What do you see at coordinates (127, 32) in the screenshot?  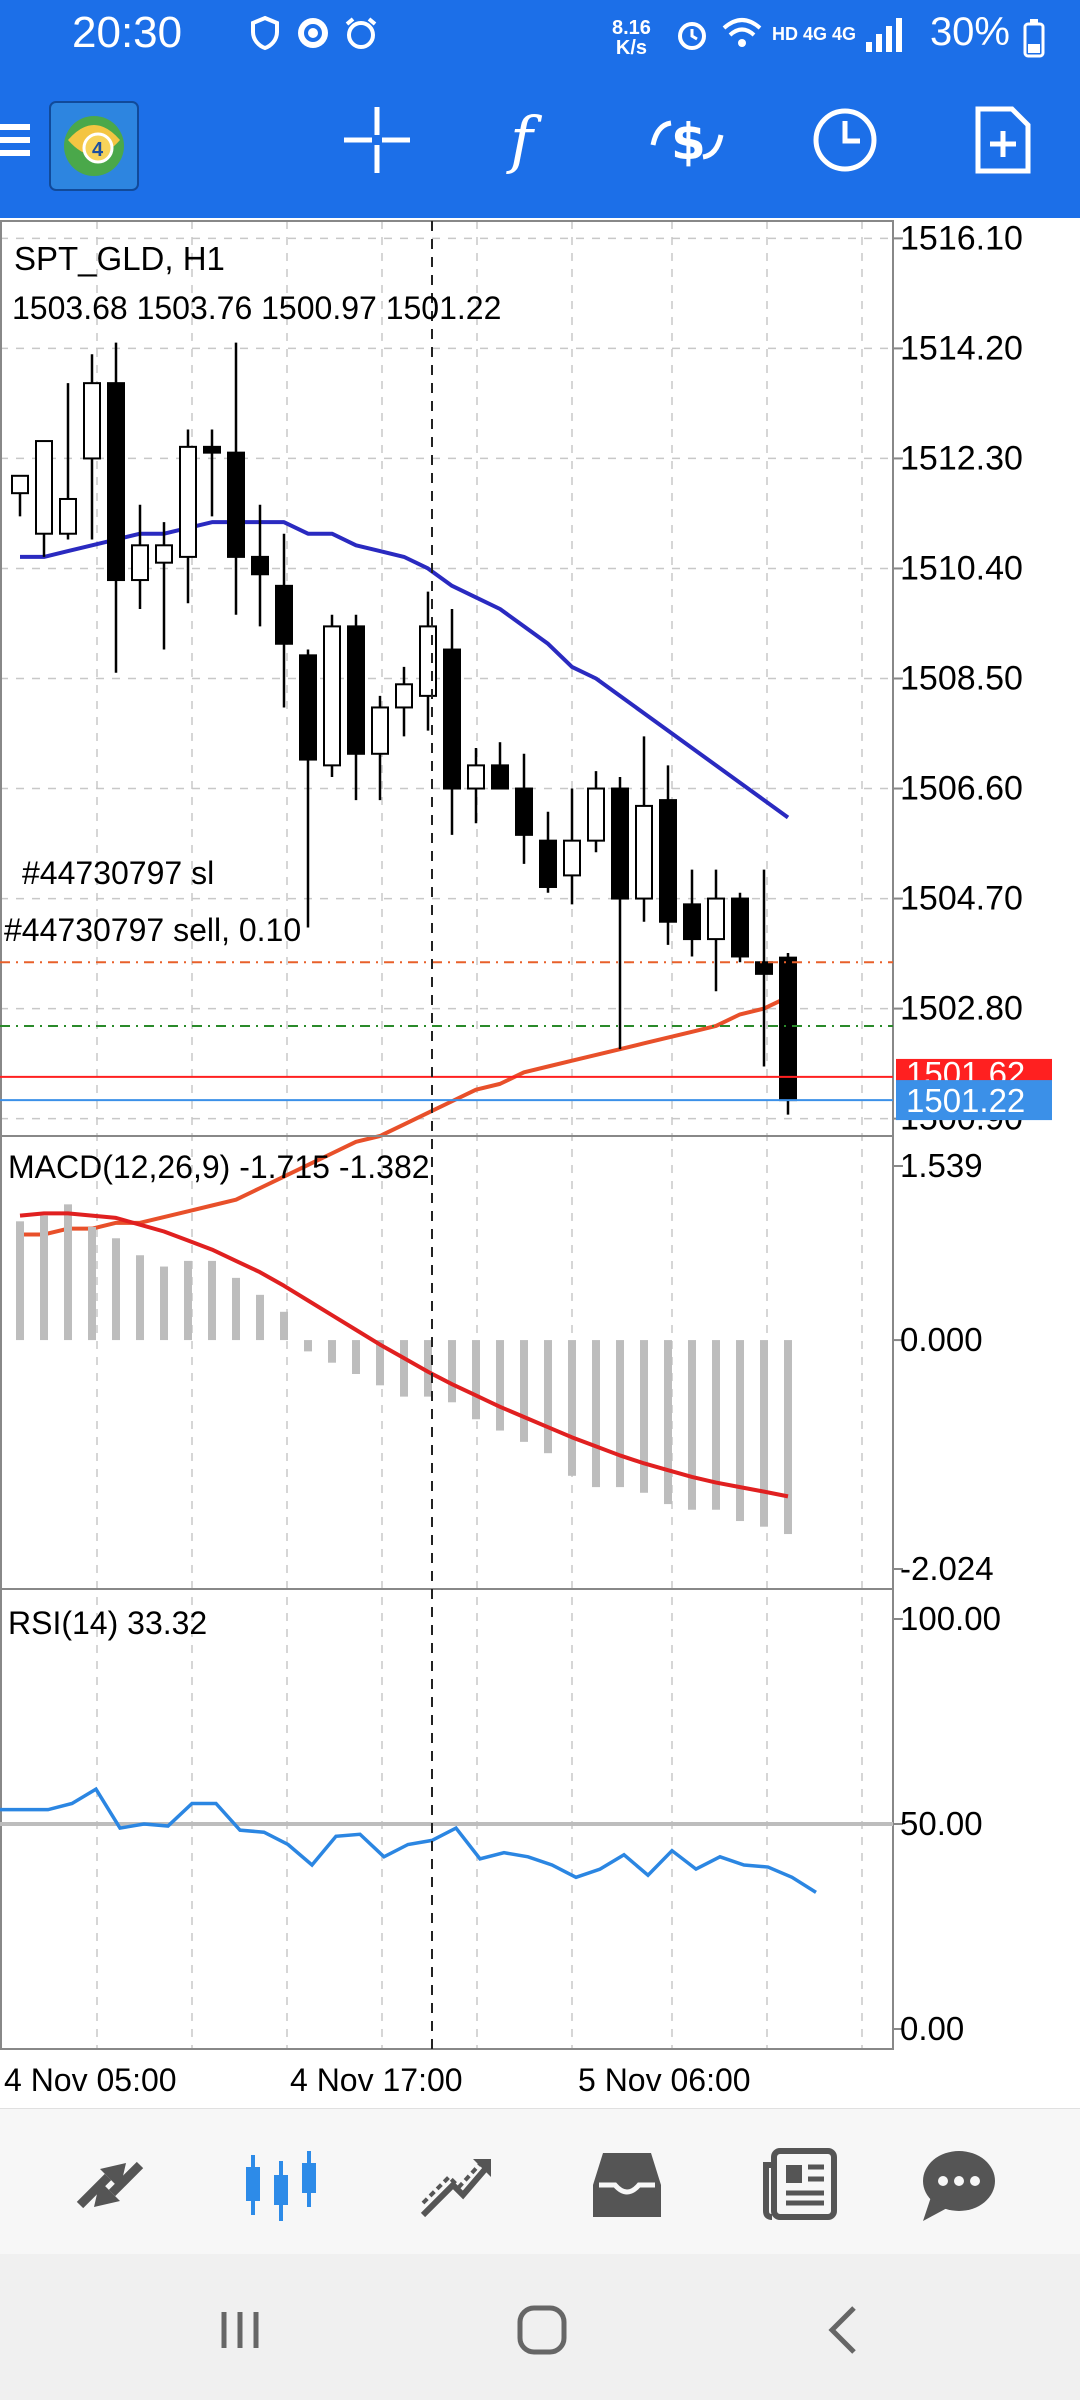 I see `status-time: 20:30` at bounding box center [127, 32].